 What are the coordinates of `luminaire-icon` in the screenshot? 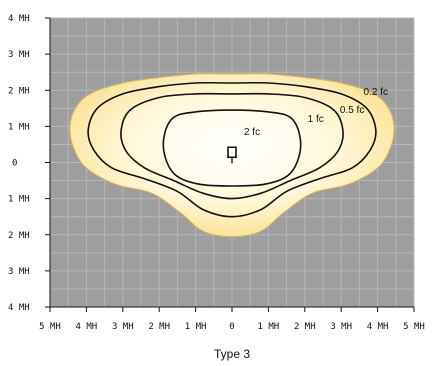 It's located at (232, 155).